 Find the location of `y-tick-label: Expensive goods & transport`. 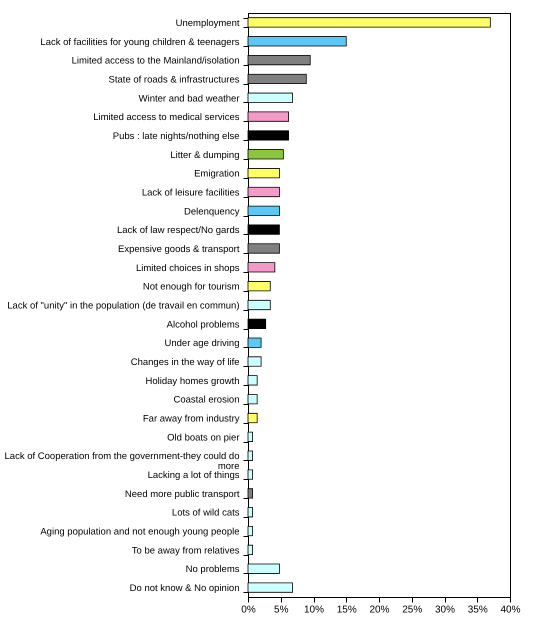

y-tick-label: Expensive goods & transport is located at coordinates (179, 249).